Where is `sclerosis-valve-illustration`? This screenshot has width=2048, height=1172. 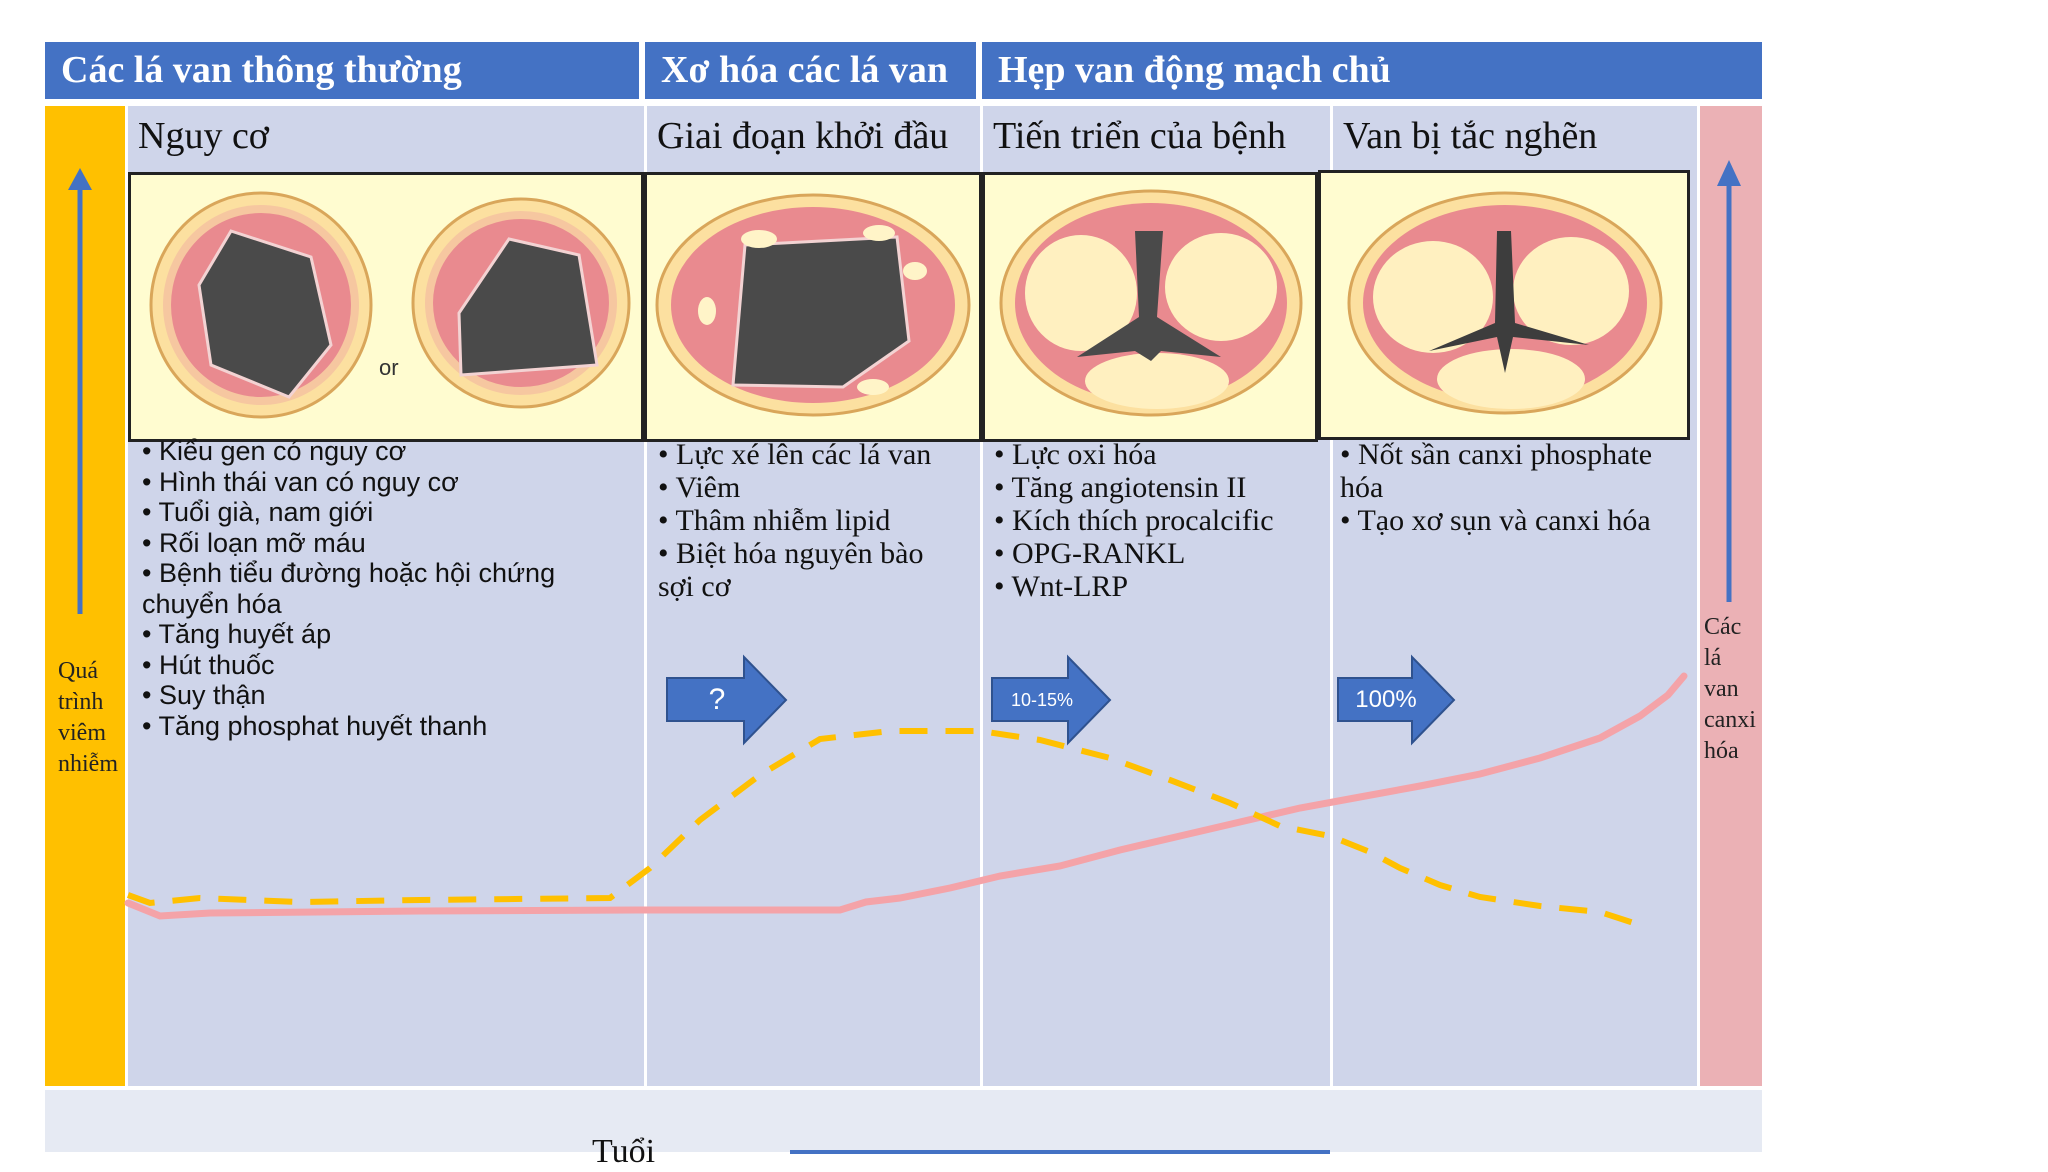 sclerosis-valve-illustration is located at coordinates (813, 305).